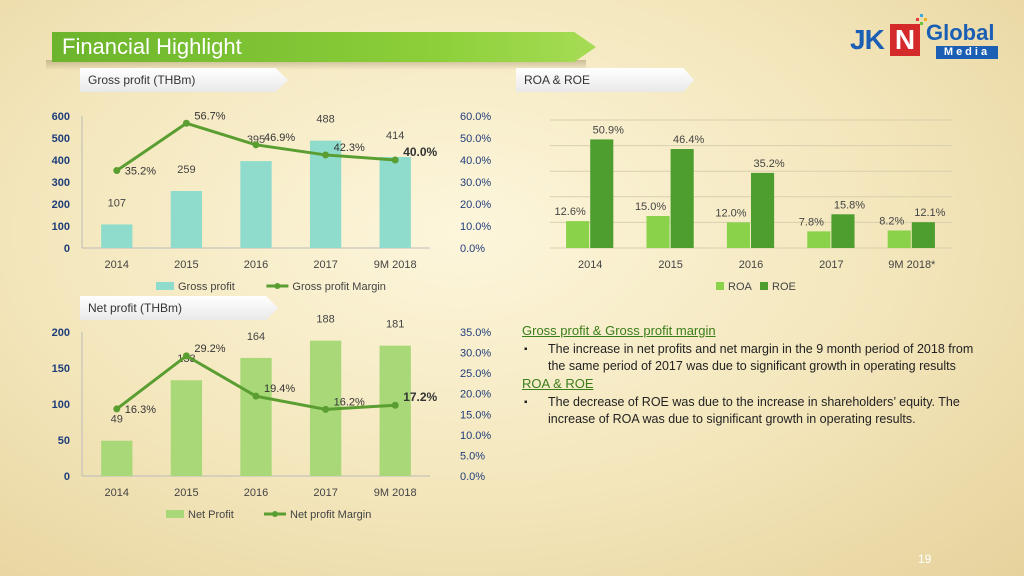  Describe the element at coordinates (61, 117) in the screenshot. I see `y-tick-label: 600` at that location.